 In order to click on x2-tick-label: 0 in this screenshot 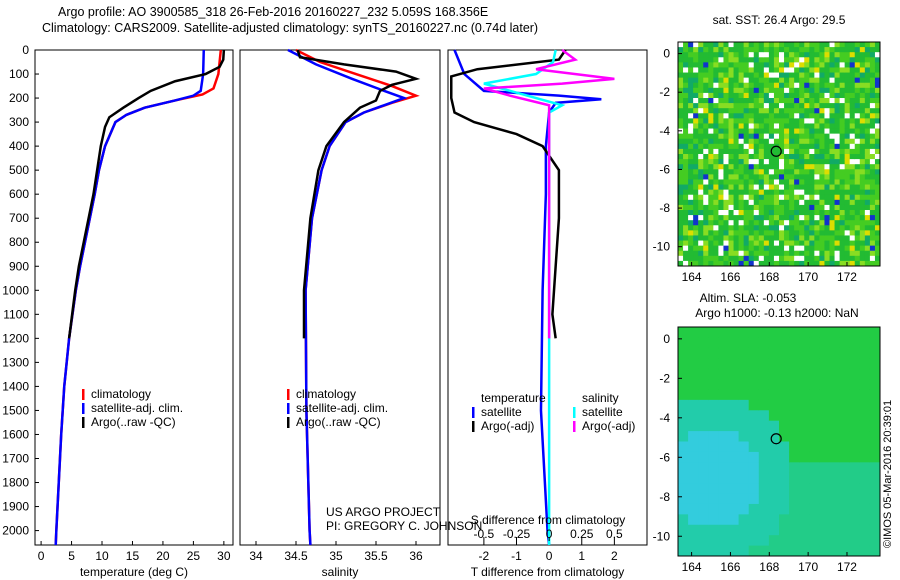, I will do `click(549, 534)`.